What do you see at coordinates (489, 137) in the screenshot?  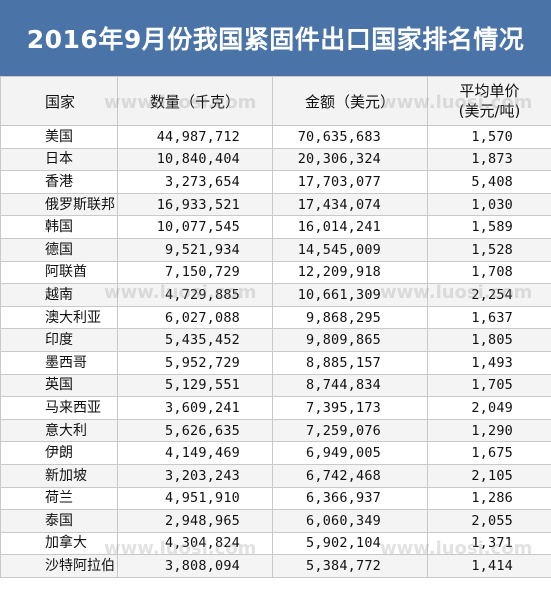 I see `cell-unit-price: 1,570` at bounding box center [489, 137].